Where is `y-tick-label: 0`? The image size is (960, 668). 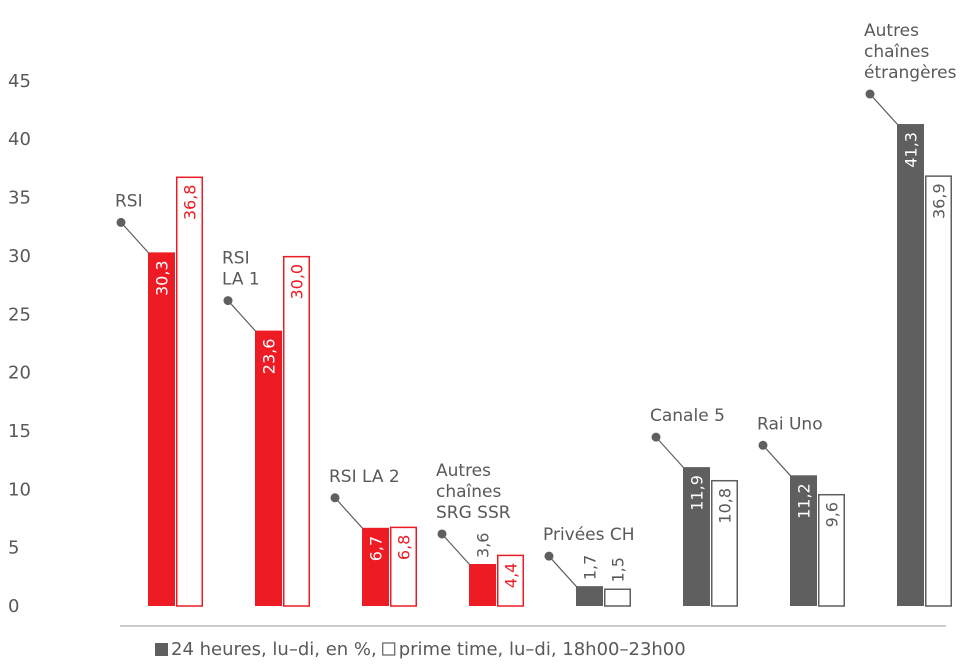
y-tick-label: 0 is located at coordinates (13, 606).